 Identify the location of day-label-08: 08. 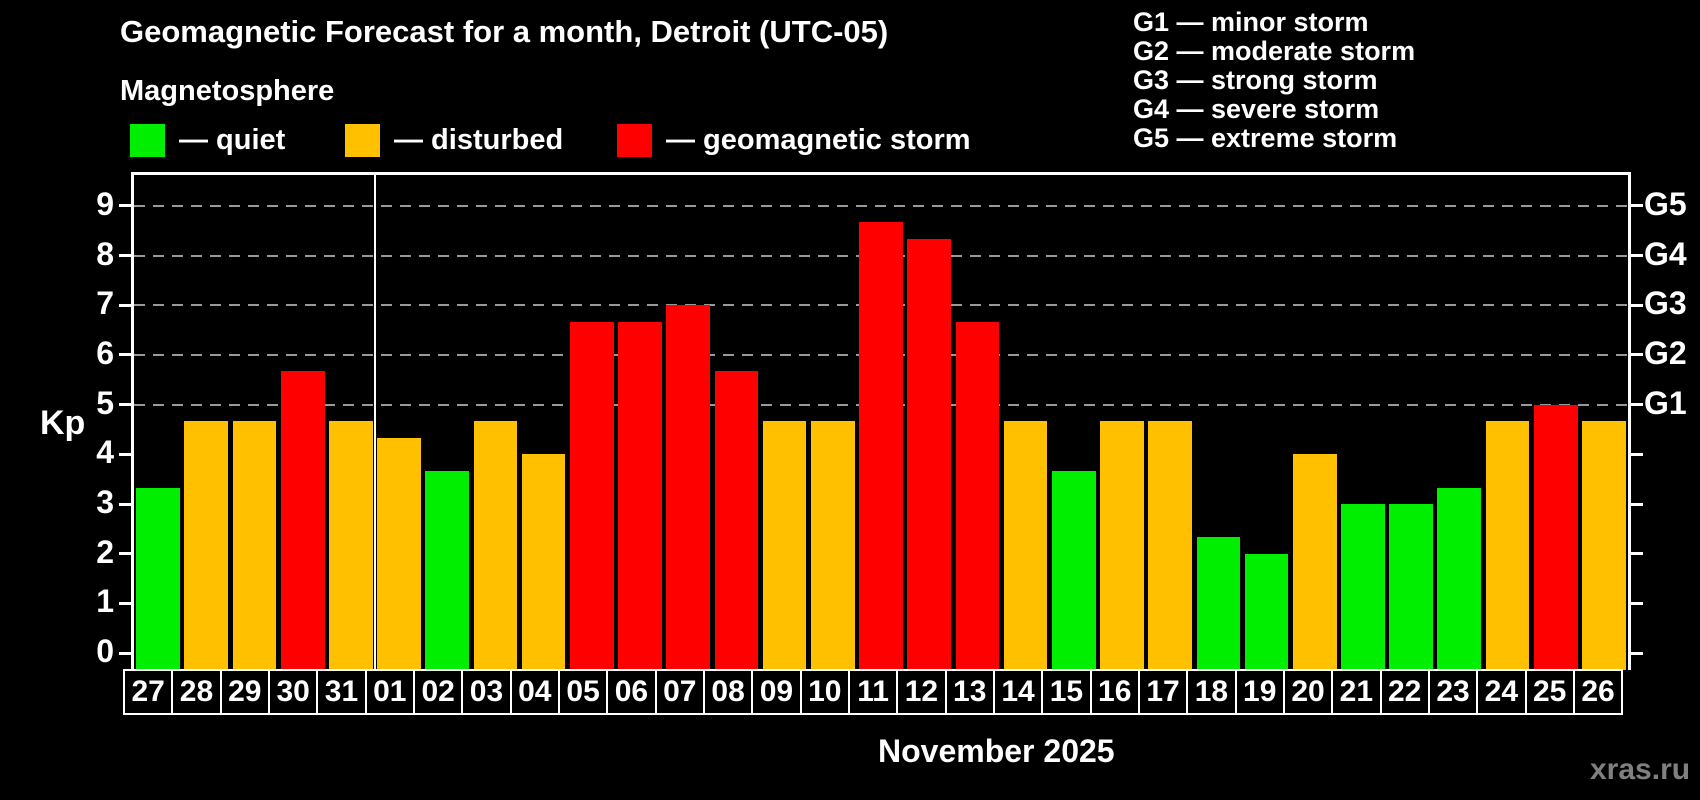
(728, 692).